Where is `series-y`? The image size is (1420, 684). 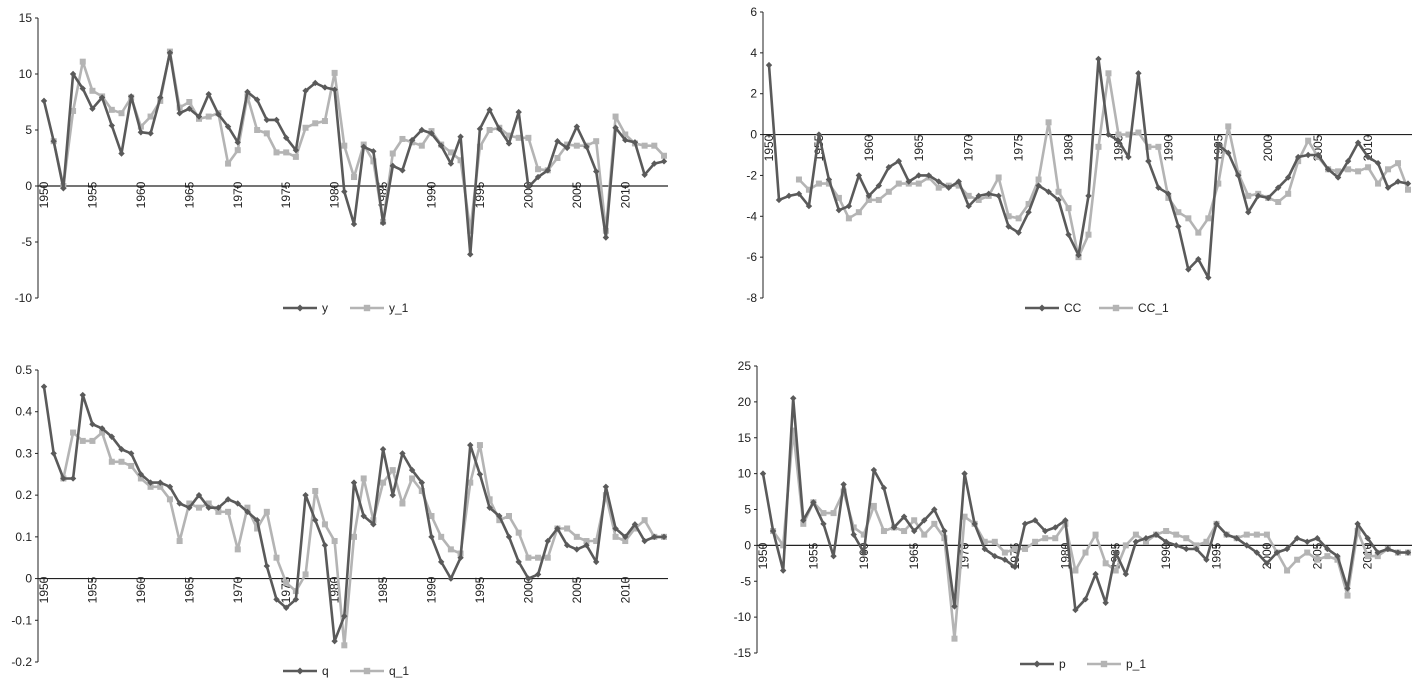
series-y is located at coordinates (354, 153).